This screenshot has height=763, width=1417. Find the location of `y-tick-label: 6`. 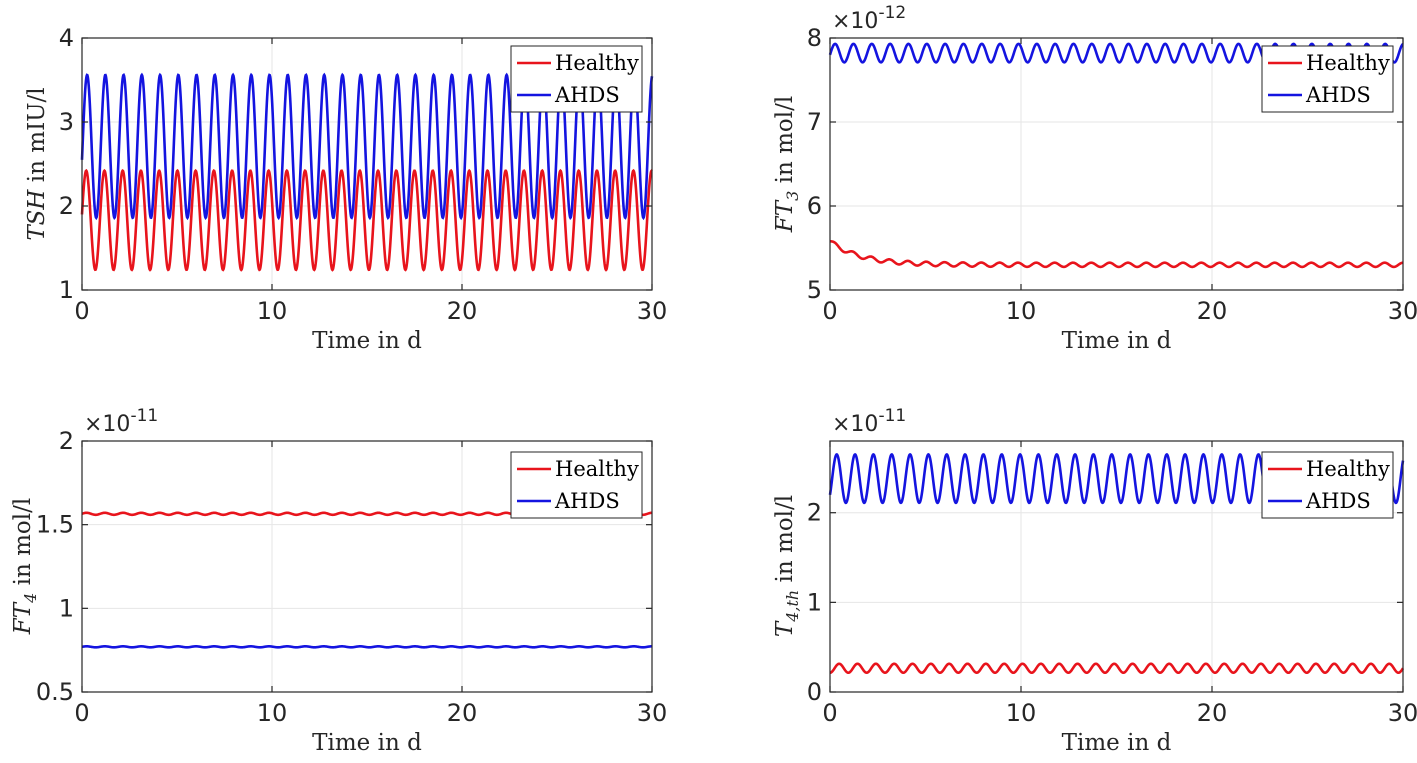

y-tick-label: 6 is located at coordinates (814, 206).